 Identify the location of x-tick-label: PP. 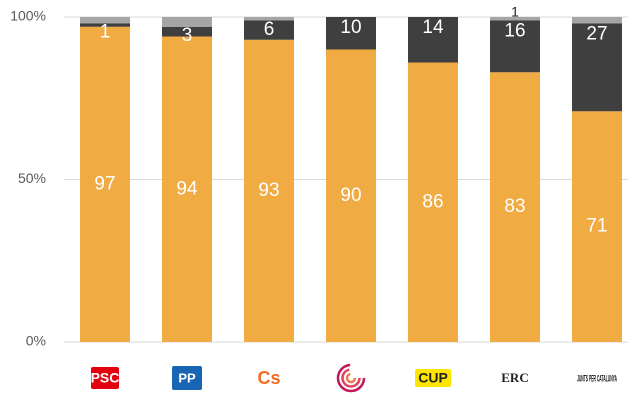
(187, 377).